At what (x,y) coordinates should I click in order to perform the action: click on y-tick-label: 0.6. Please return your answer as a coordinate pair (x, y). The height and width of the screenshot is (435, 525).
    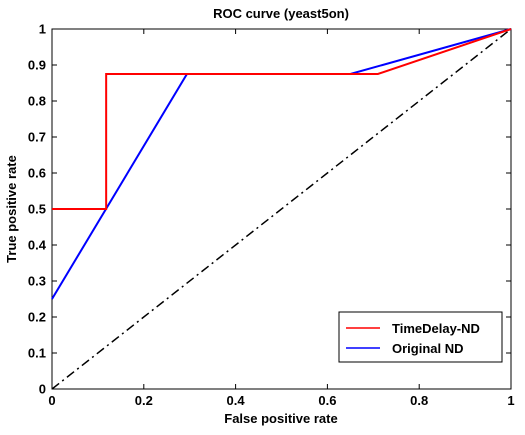
    Looking at the image, I should click on (37, 173).